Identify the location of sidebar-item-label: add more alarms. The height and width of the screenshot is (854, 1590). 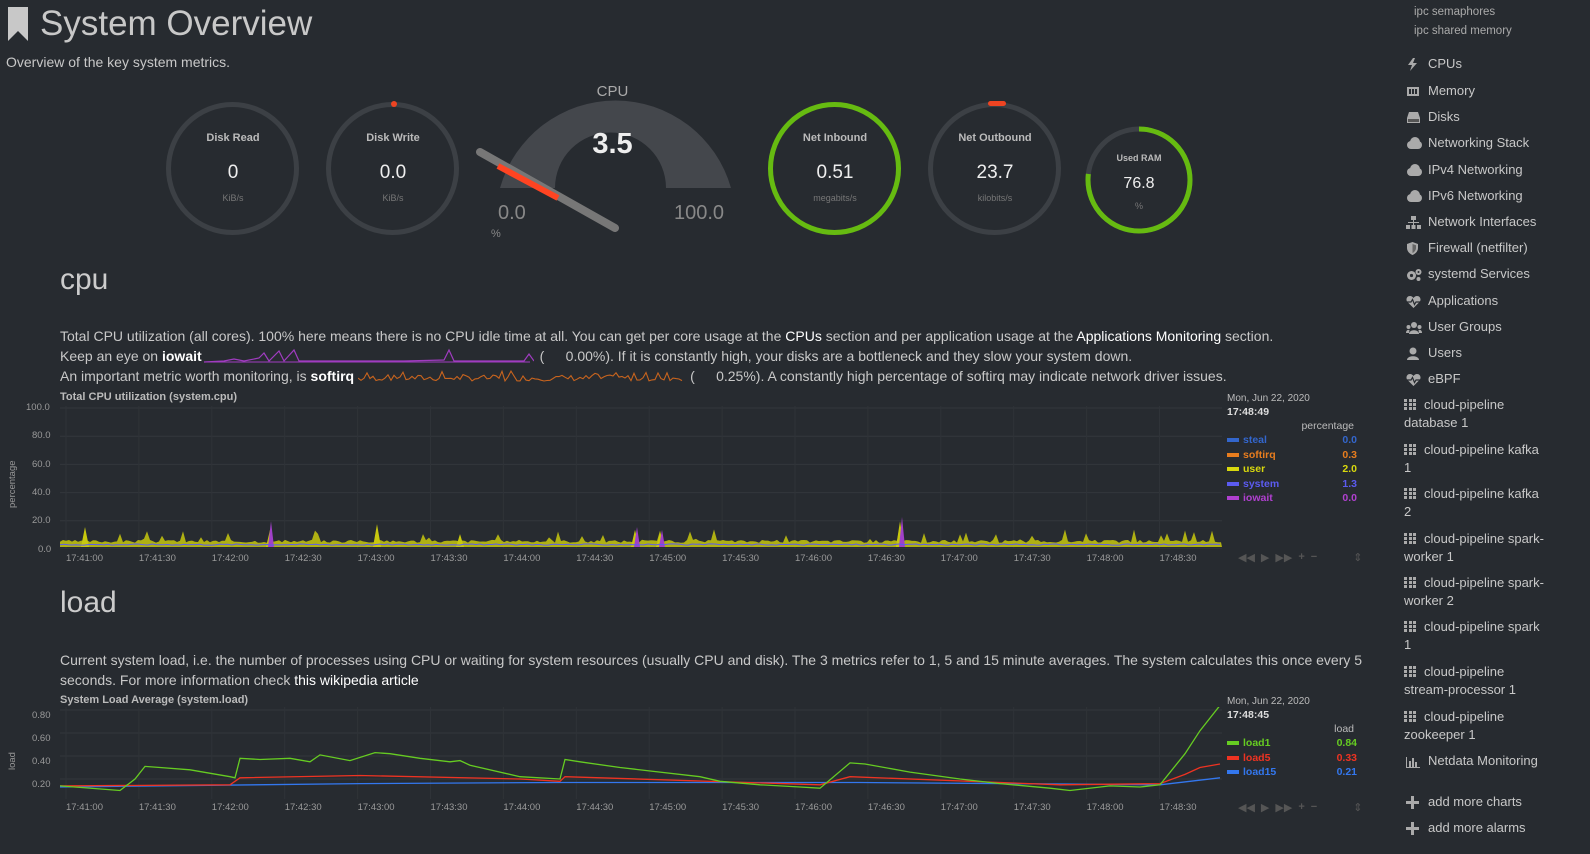
(1477, 827).